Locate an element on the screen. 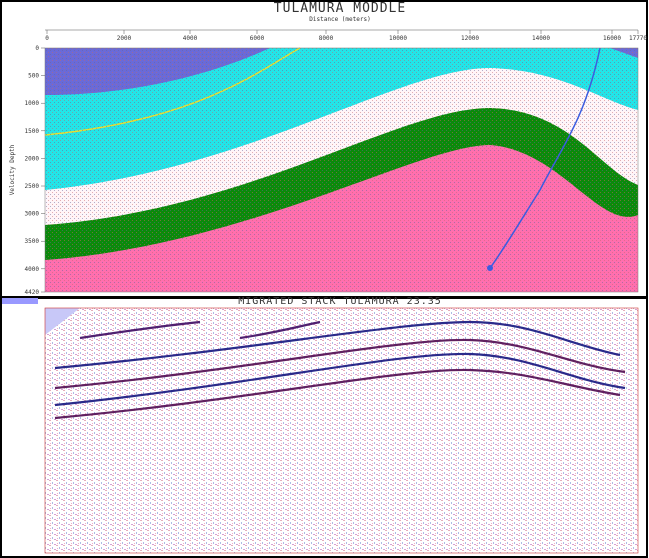  mute-zone is located at coordinates (62, 321).